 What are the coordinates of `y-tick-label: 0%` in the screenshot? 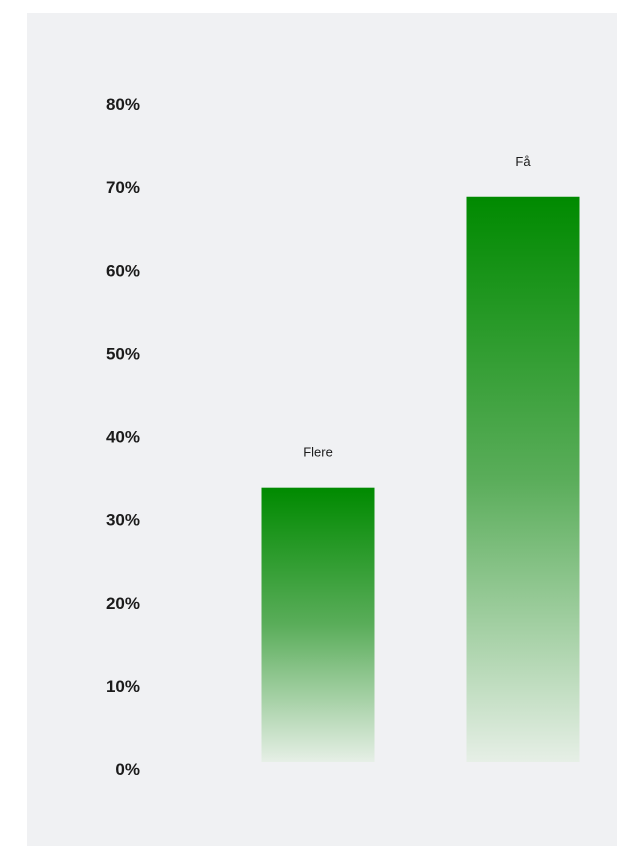 It's located at (127, 769).